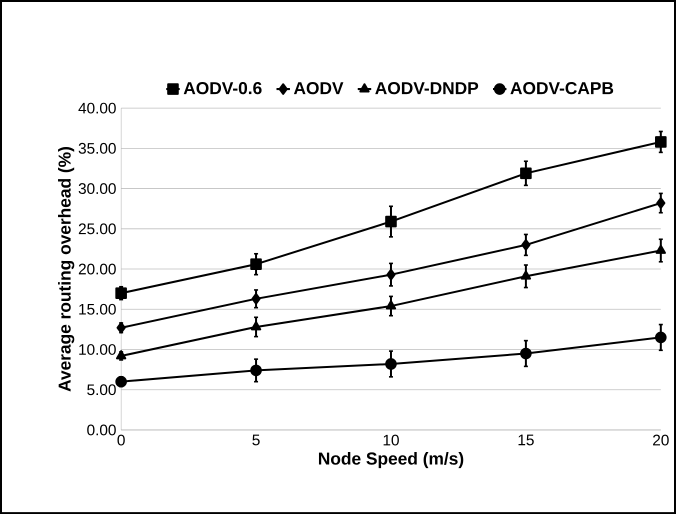  Describe the element at coordinates (101, 430) in the screenshot. I see `y-tick-label: 0.00` at that location.